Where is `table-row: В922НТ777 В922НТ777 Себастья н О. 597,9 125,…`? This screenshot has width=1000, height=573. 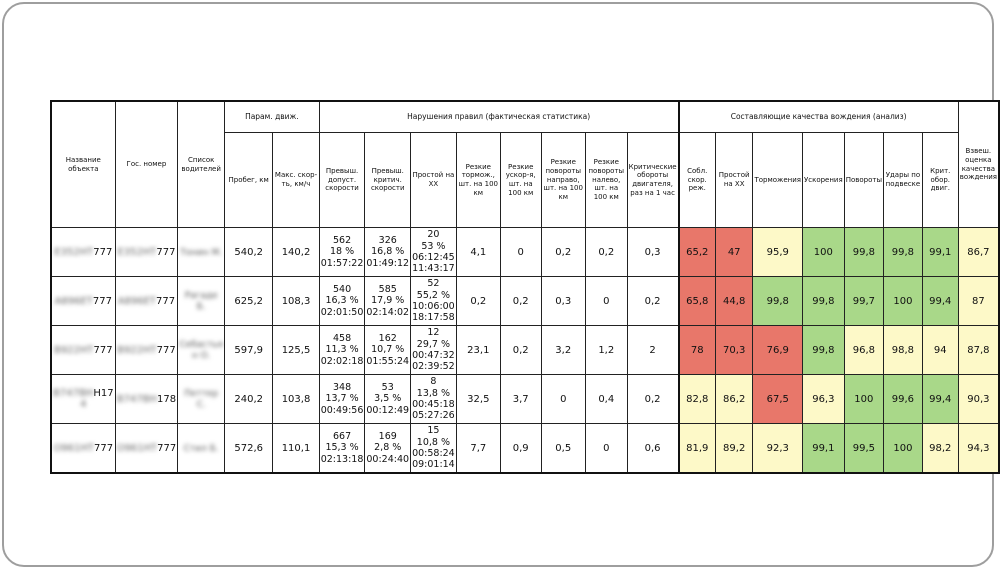 table-row: В922НТ777 В922НТ777 Себастья н О. 597,9 125,… is located at coordinates (525, 350).